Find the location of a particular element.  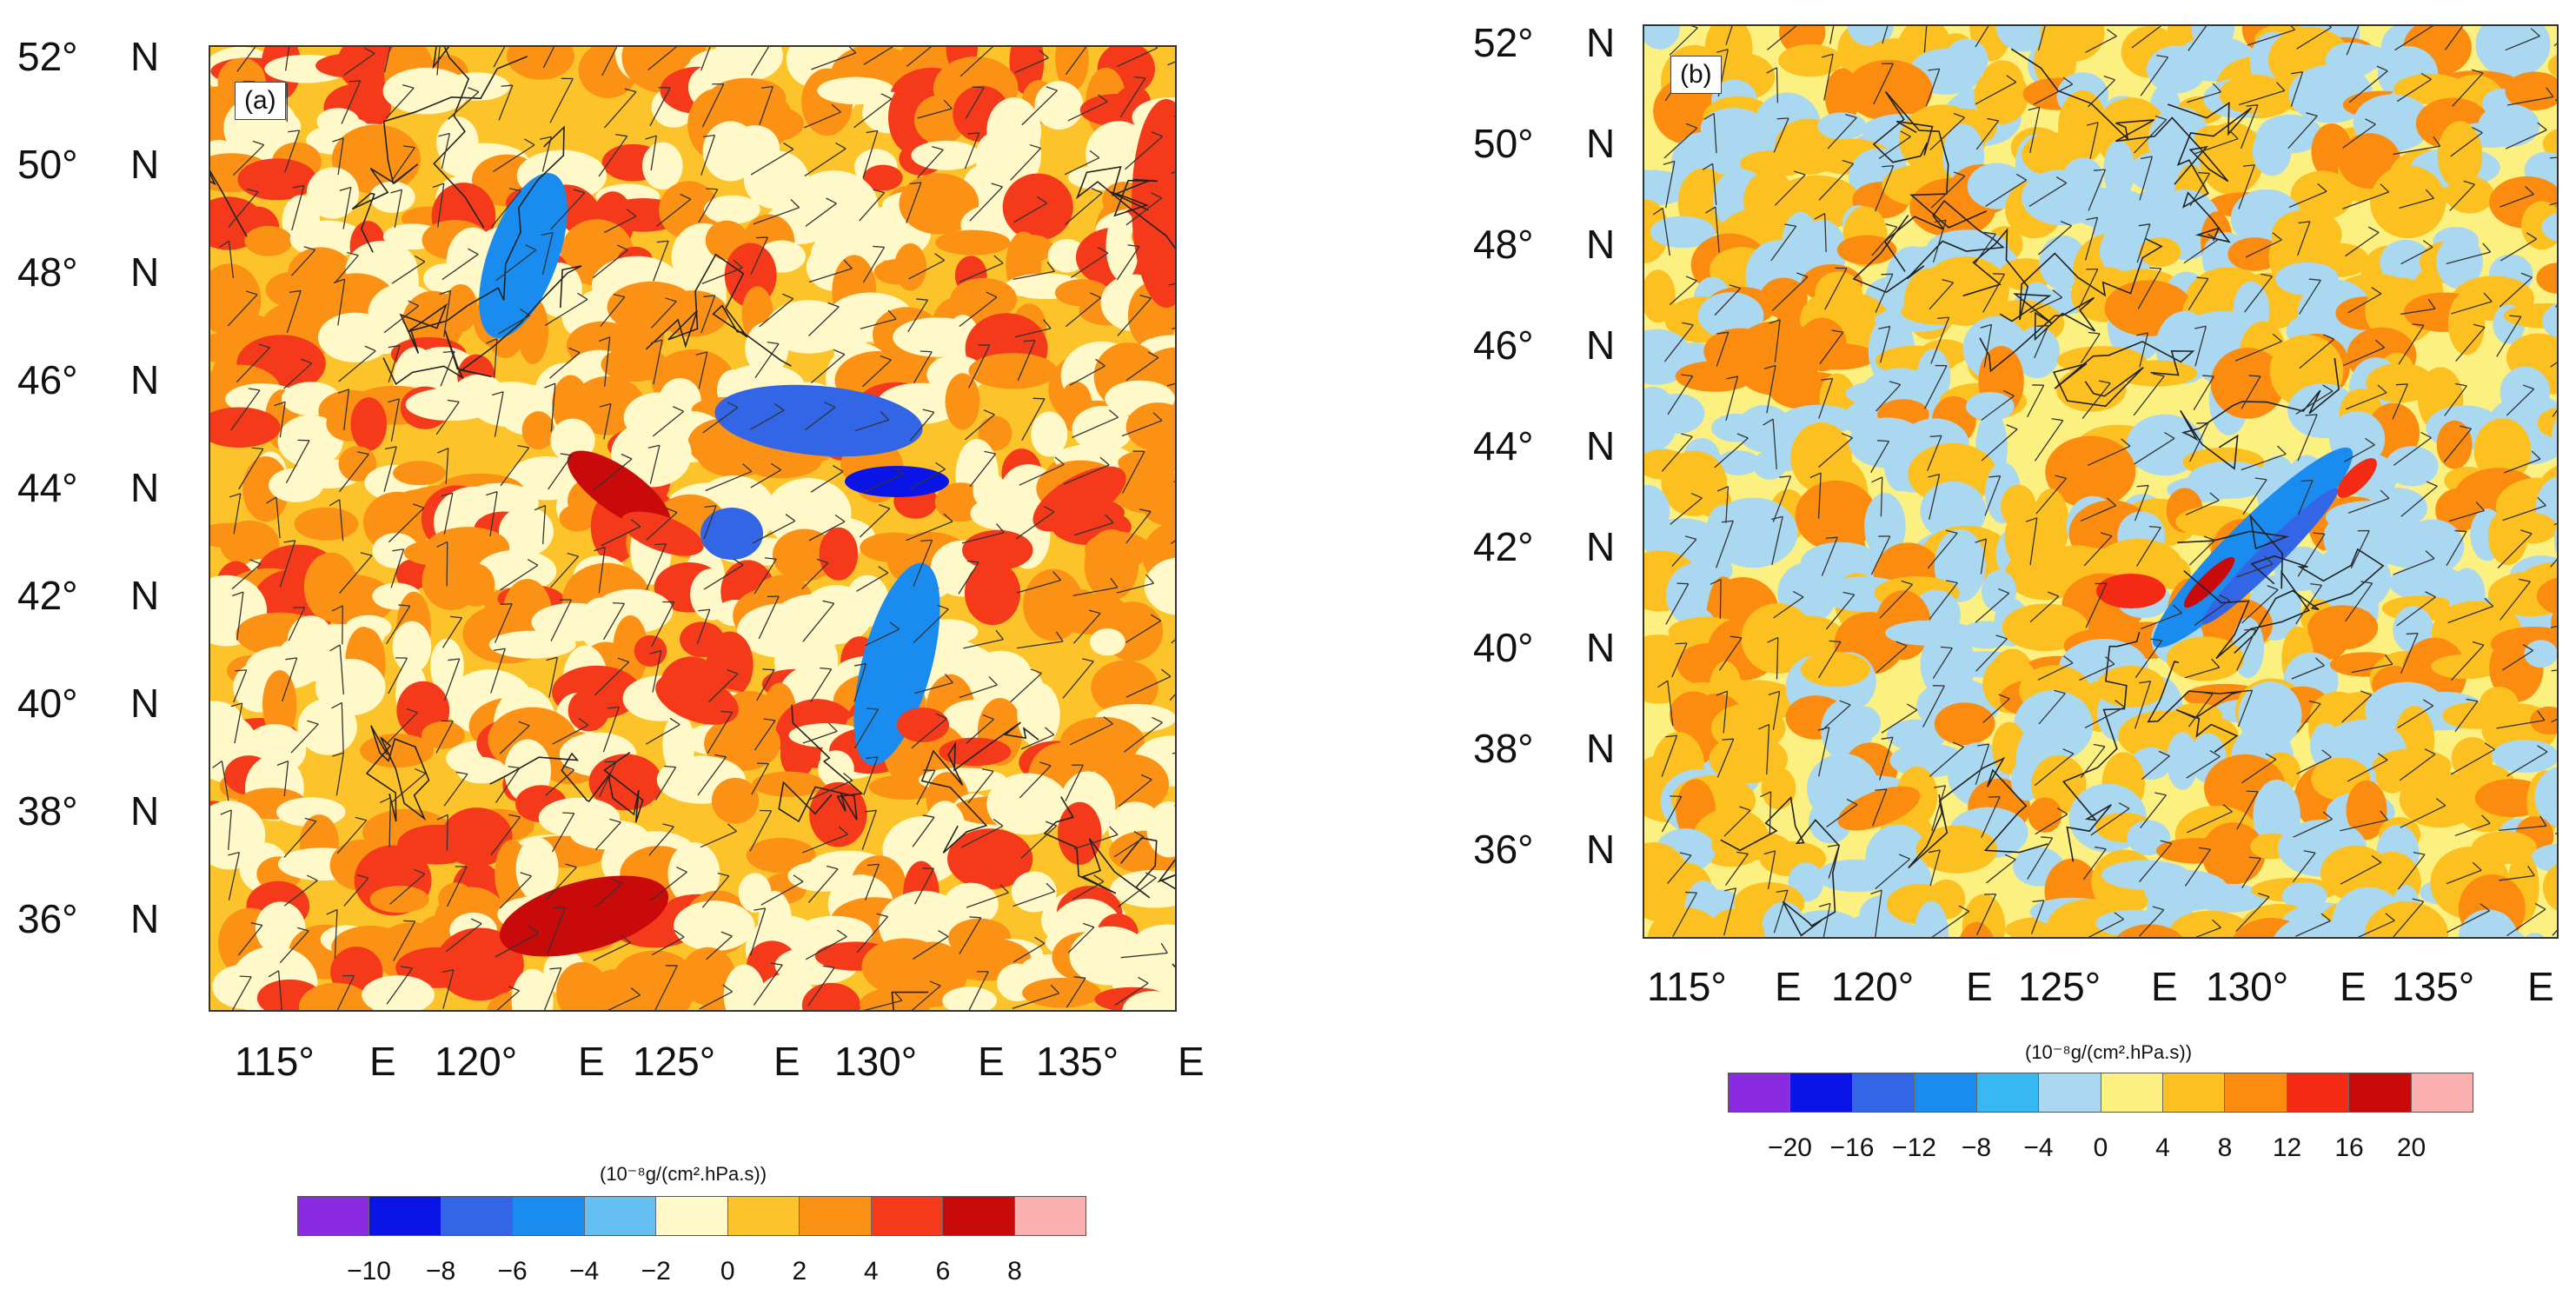

colorbar-unit-b: (10⁻⁸g/(cm².hPa.s)) is located at coordinates (2109, 1052).